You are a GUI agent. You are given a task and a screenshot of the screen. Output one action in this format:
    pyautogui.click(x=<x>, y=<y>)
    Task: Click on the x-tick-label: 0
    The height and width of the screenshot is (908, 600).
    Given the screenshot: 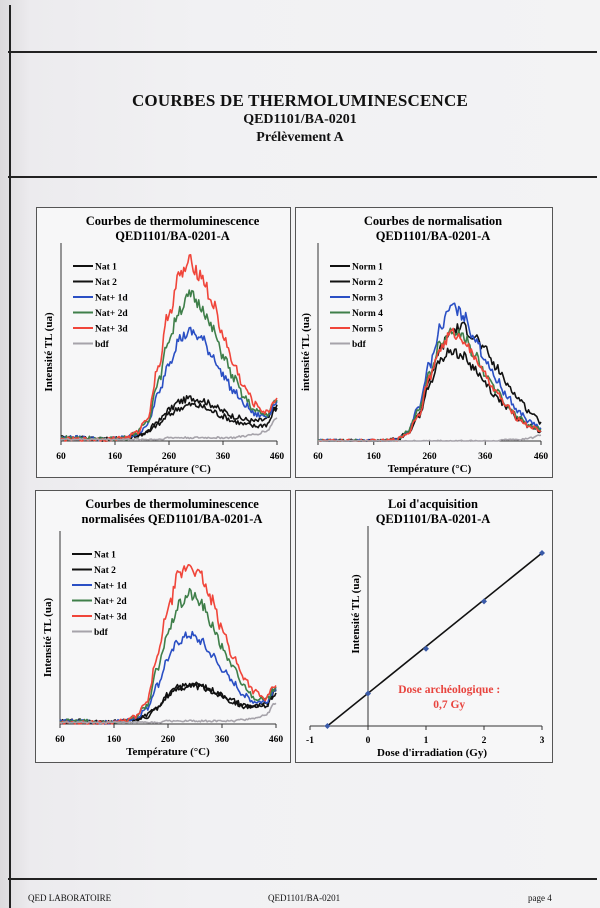 What is the action you would take?
    pyautogui.click(x=368, y=741)
    